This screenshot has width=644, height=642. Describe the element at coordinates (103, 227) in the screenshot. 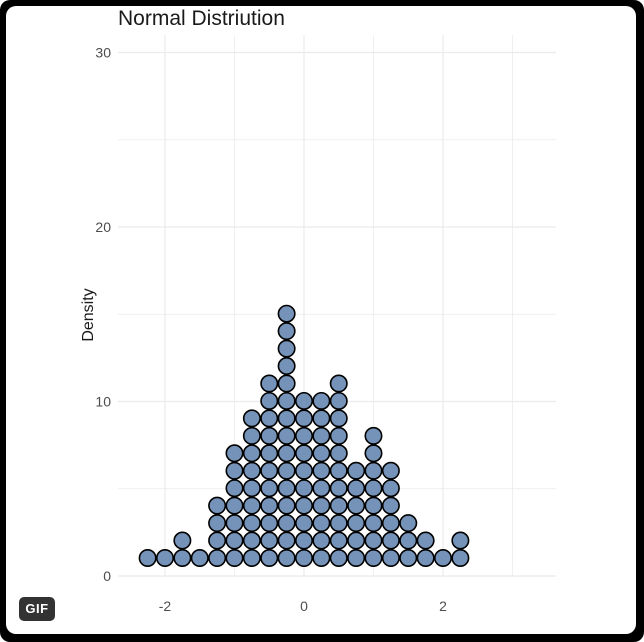

I see `y-tick-label: 20` at that location.